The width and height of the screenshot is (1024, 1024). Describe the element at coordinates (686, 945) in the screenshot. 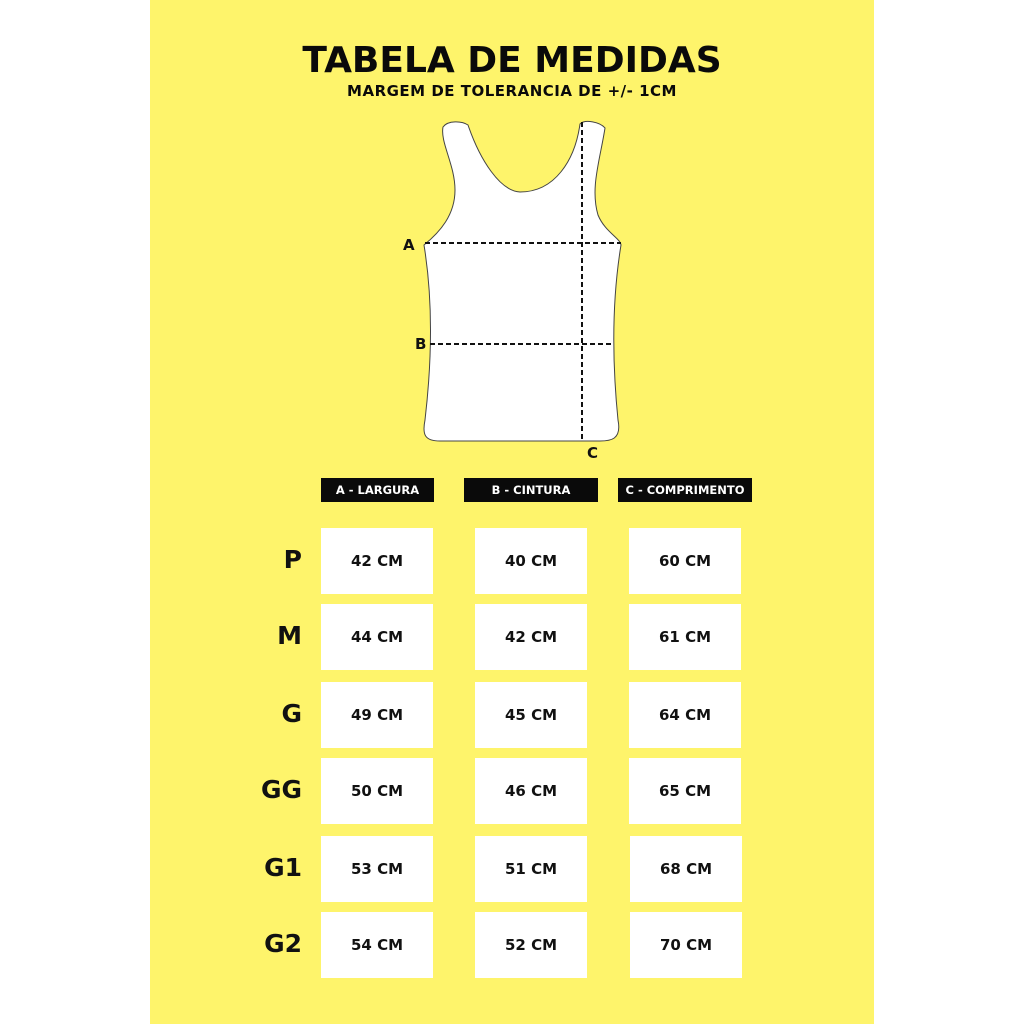

I see `measurement-cell: 70 CM` at that location.